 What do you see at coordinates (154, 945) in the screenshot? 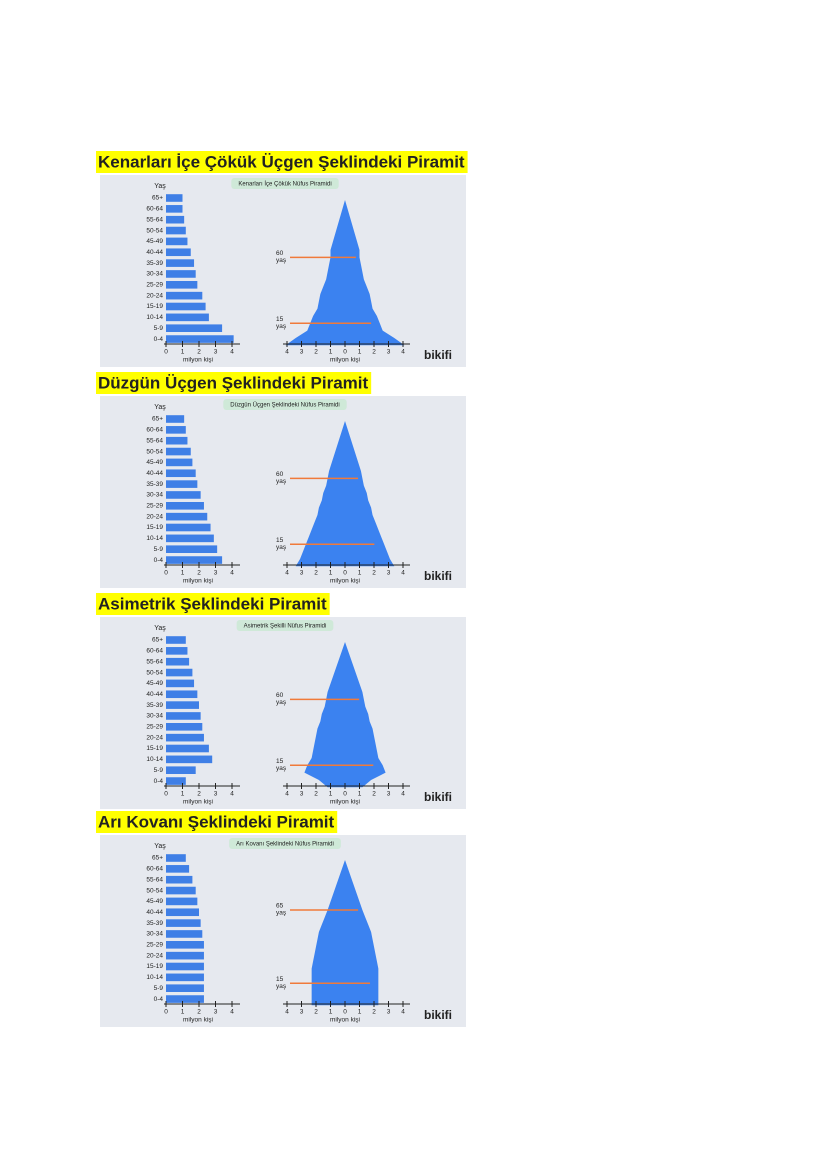
I see `category-label: 25-29` at bounding box center [154, 945].